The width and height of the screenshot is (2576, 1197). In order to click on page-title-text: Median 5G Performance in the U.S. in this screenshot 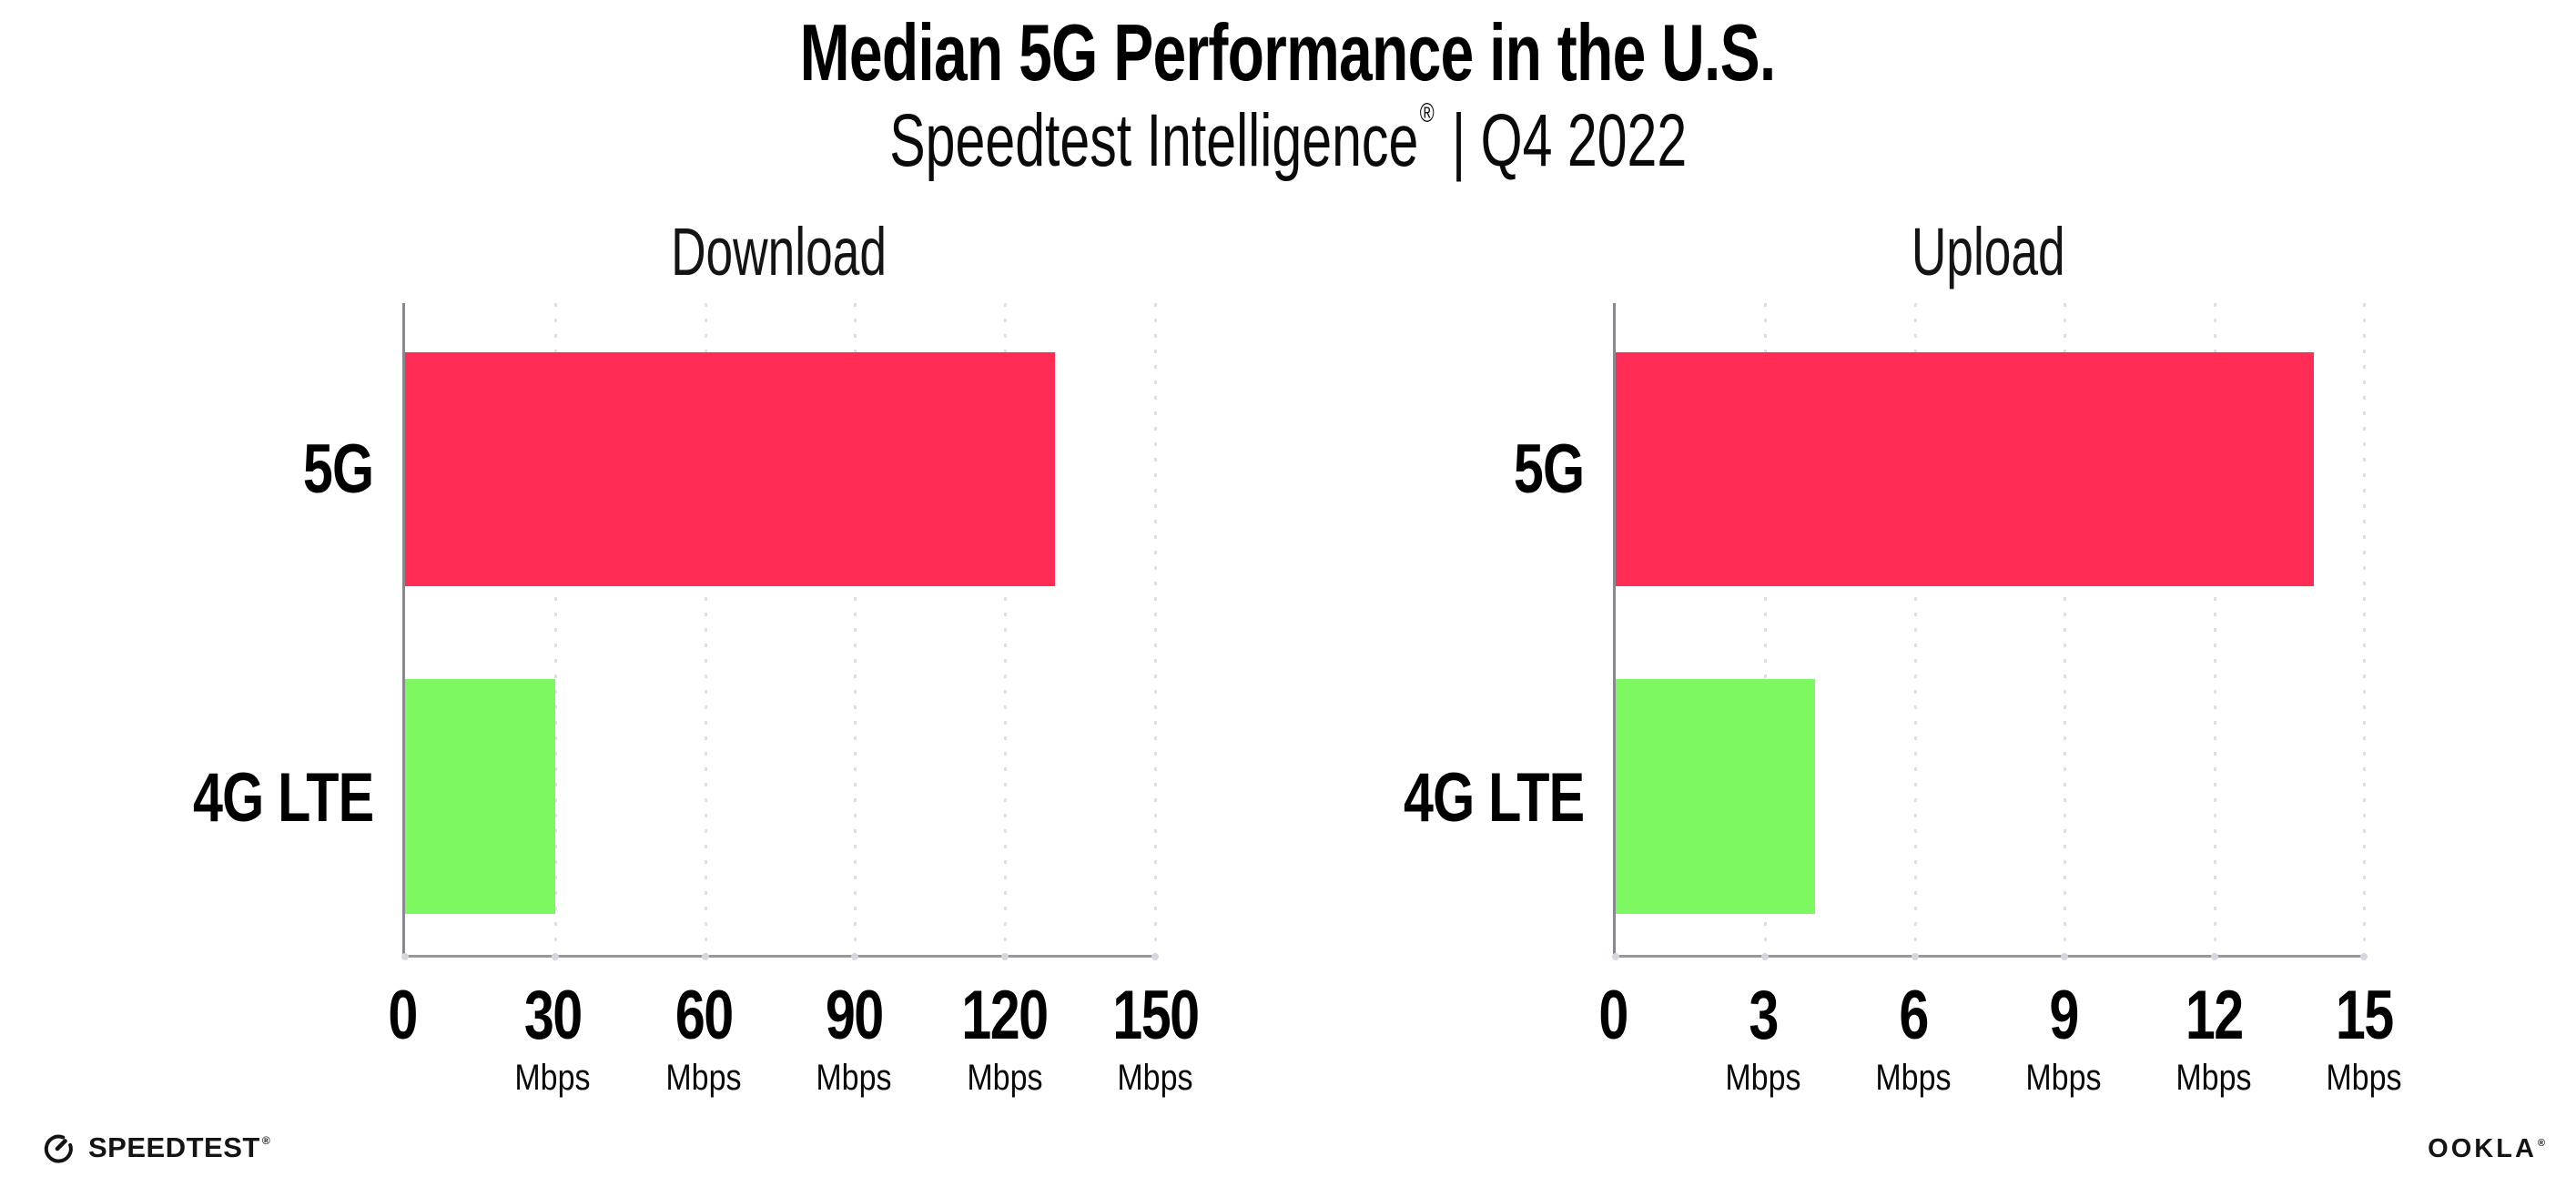, I will do `click(1288, 52)`.